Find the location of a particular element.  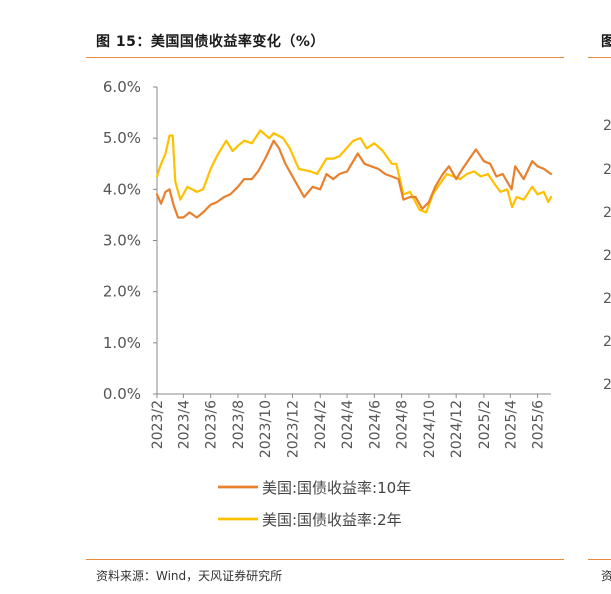

y-tick-label: 6.0% is located at coordinates (122, 87).